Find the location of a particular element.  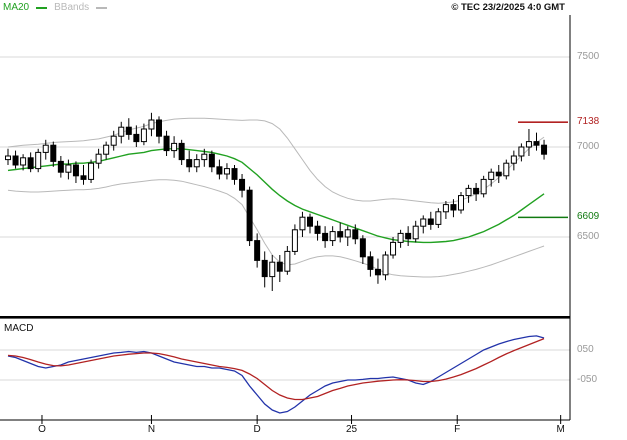

macd-axis-label--050: -050 is located at coordinates (587, 379).